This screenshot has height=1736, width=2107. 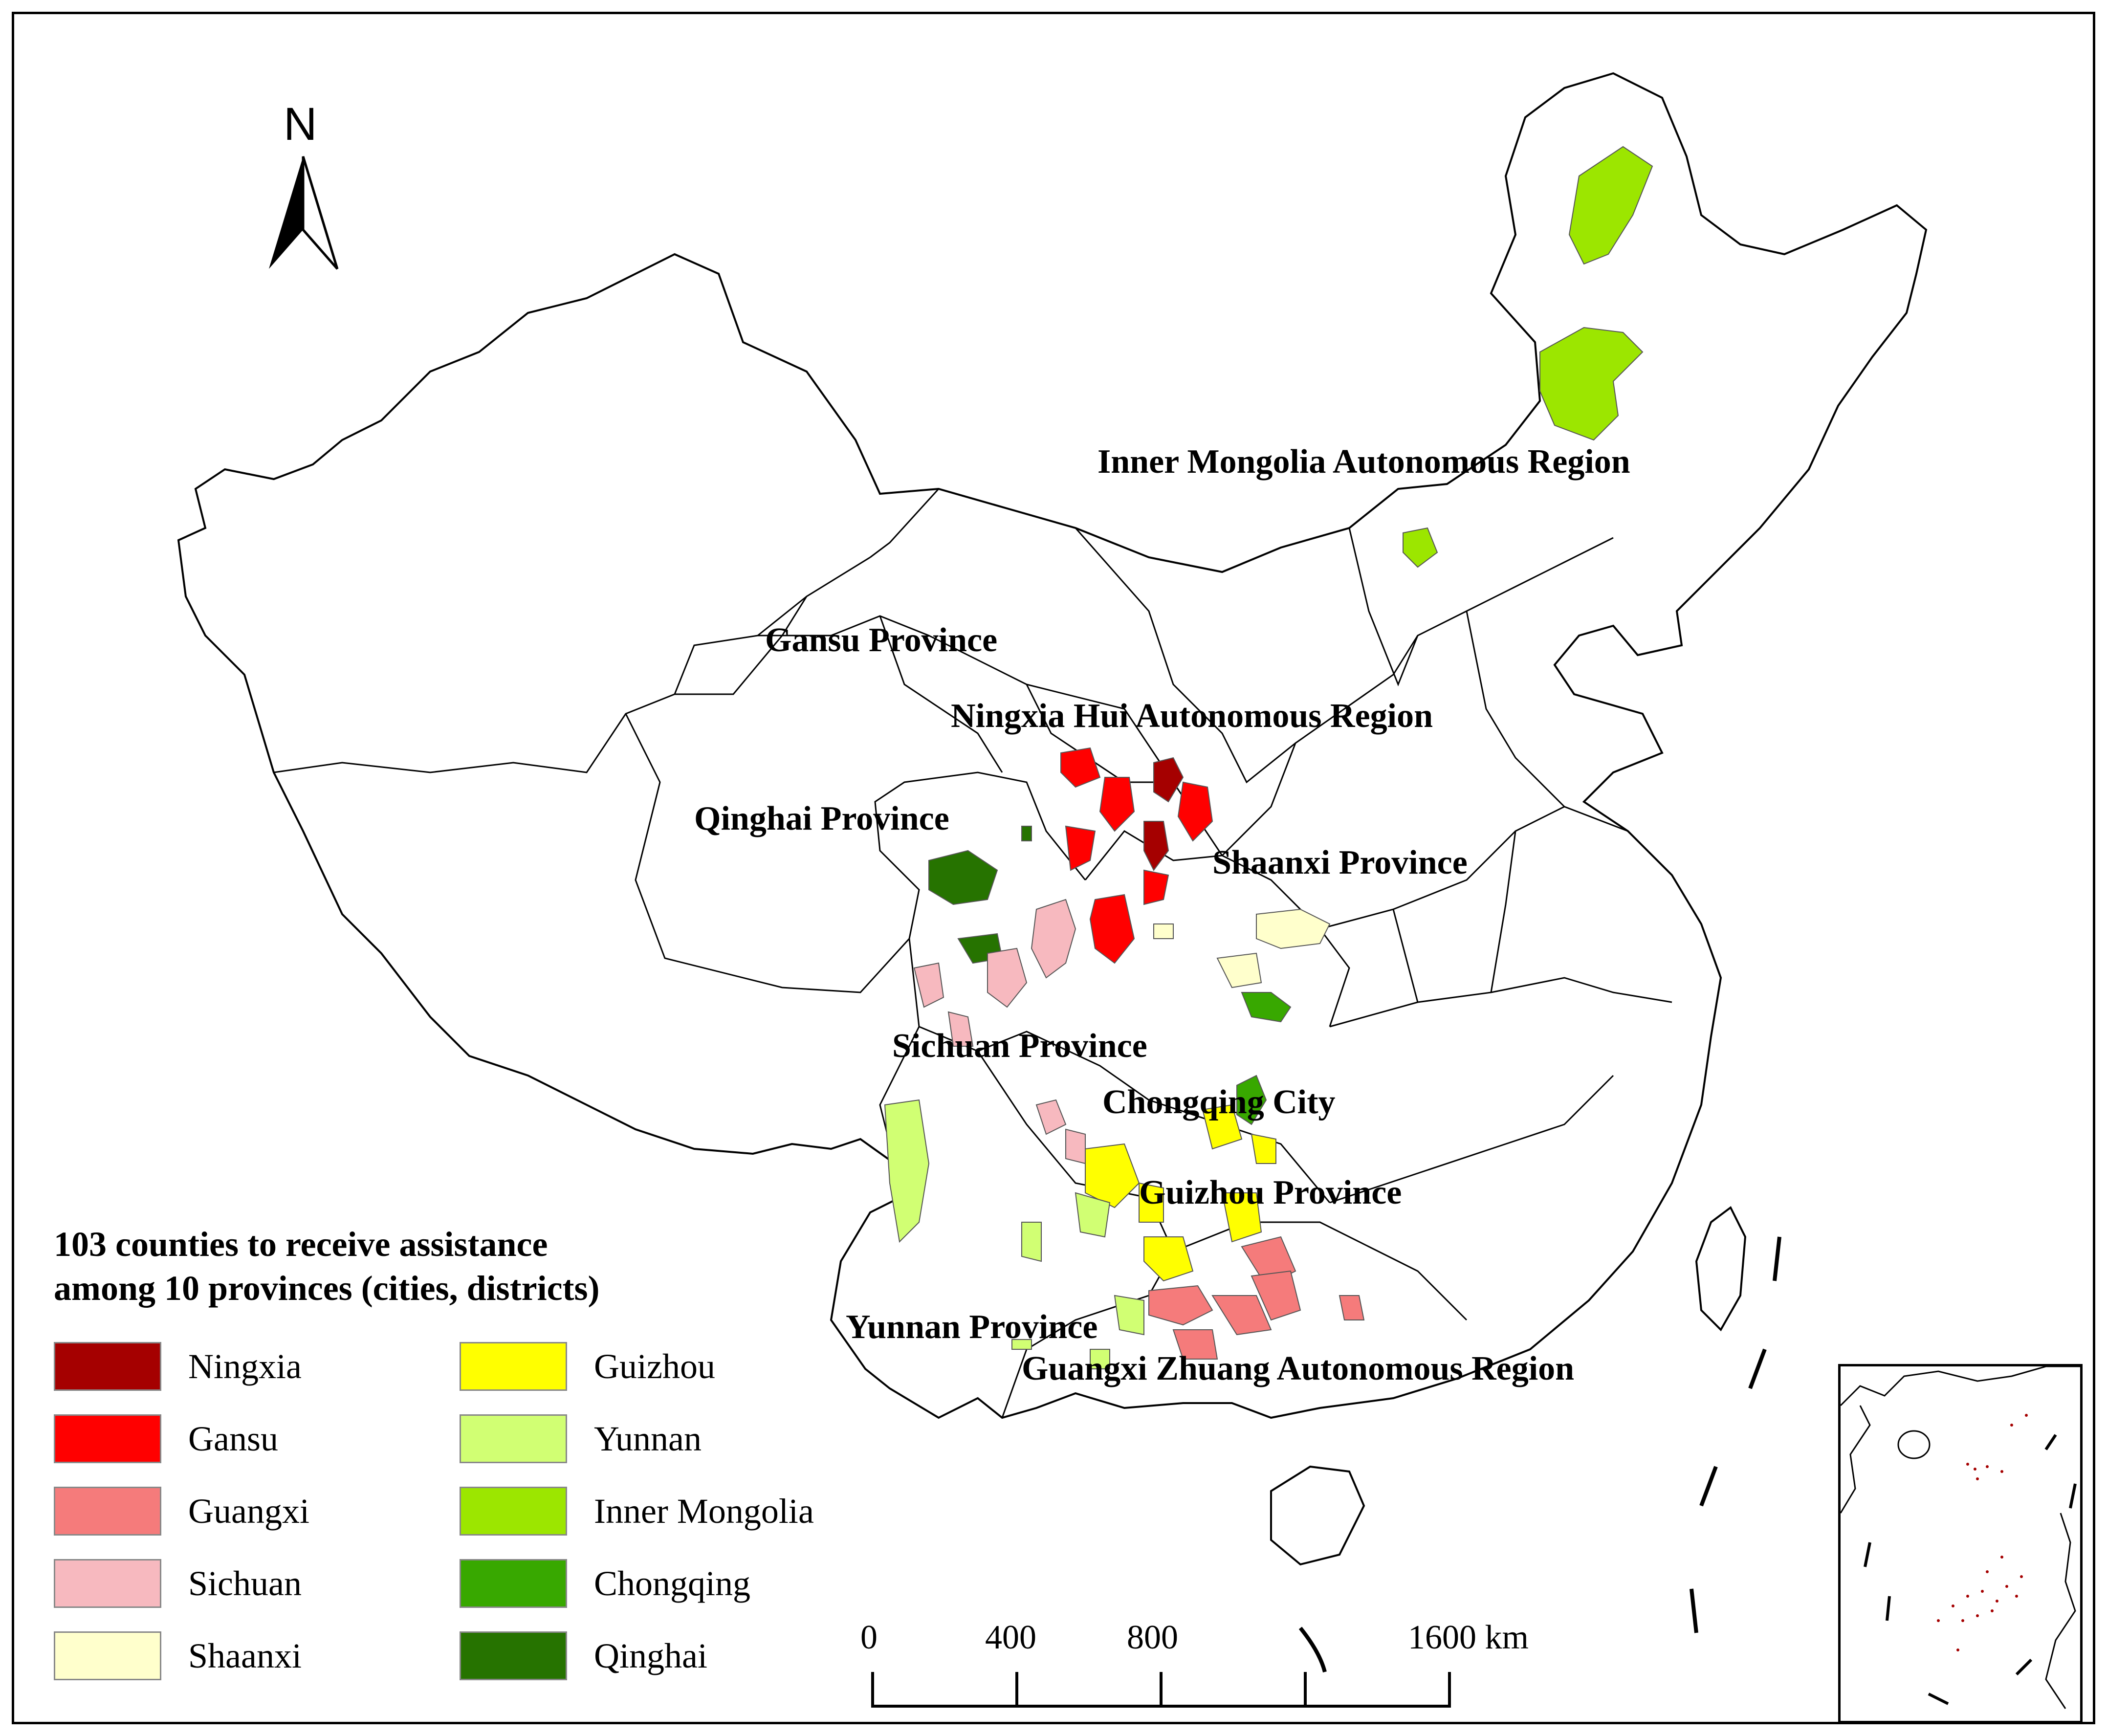 I want to click on label-shaanxi: Shaanxi Province, so click(x=1340, y=863).